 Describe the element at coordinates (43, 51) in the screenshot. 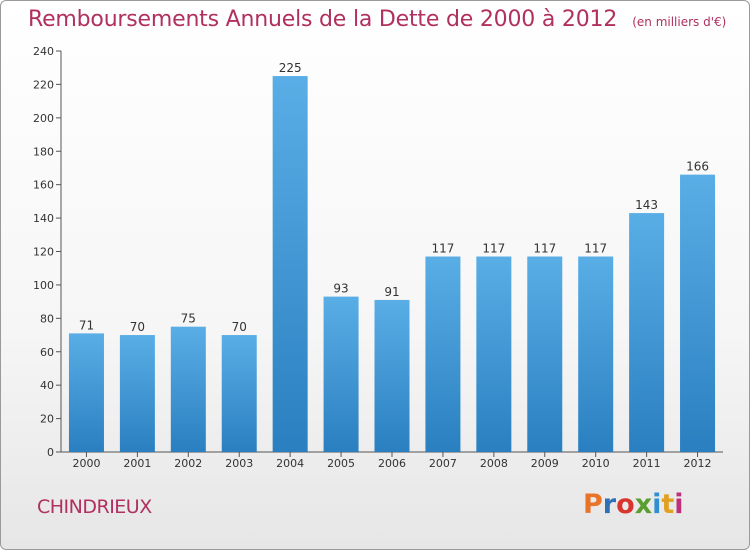

I see `y-tick-label: 240` at that location.